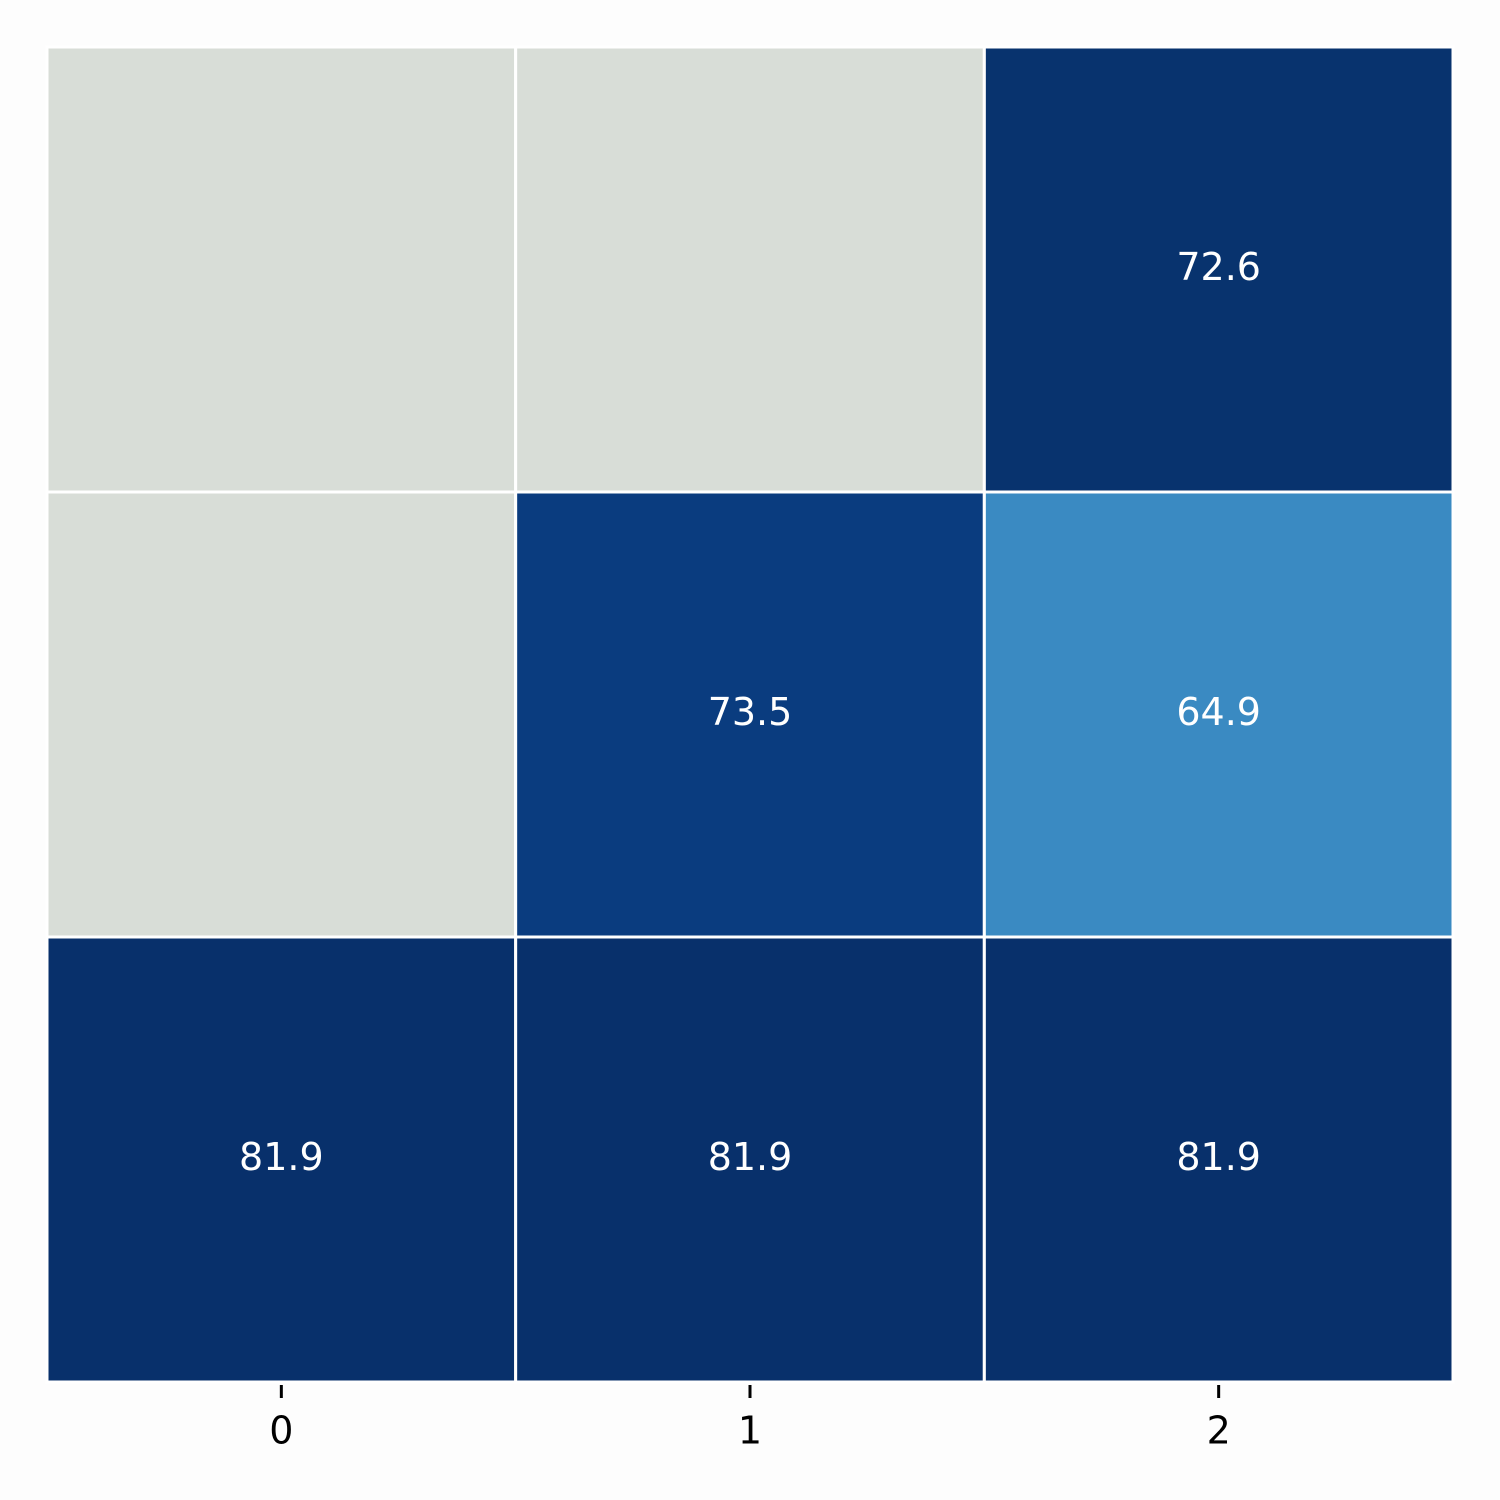 The image size is (1500, 1500). What do you see at coordinates (281, 1431) in the screenshot?
I see `x-tick-label: 0` at bounding box center [281, 1431].